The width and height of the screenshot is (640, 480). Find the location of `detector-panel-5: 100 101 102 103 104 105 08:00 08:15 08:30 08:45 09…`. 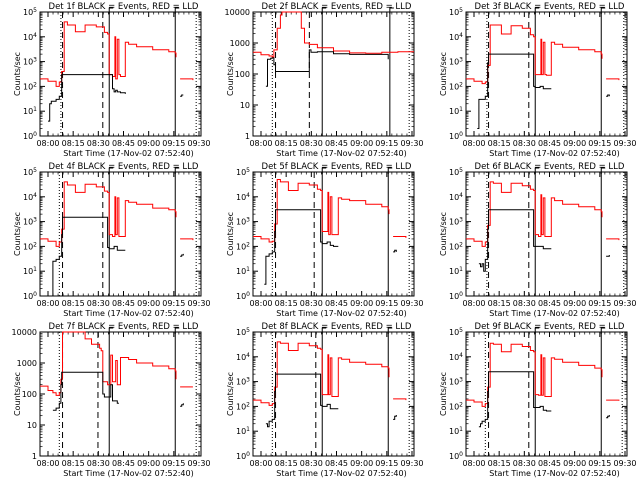

detector-panel-5: 100 101 102 103 104 105 08:00 08:15 08:30 08:45 09… is located at coordinates (319, 240).